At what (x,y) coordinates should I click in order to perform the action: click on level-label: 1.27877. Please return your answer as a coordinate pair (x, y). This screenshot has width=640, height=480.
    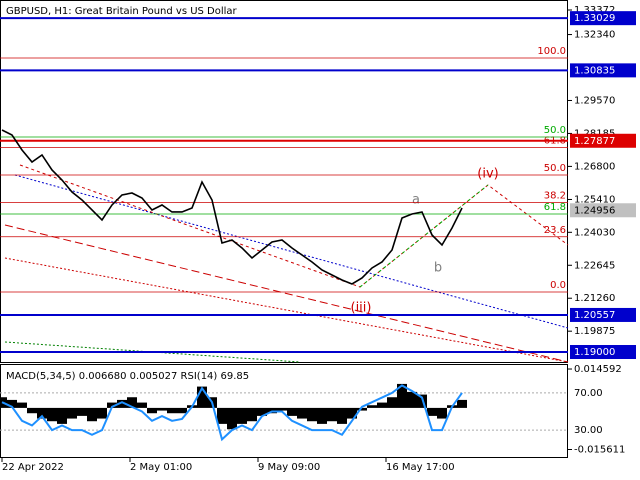
    Looking at the image, I should click on (594, 141).